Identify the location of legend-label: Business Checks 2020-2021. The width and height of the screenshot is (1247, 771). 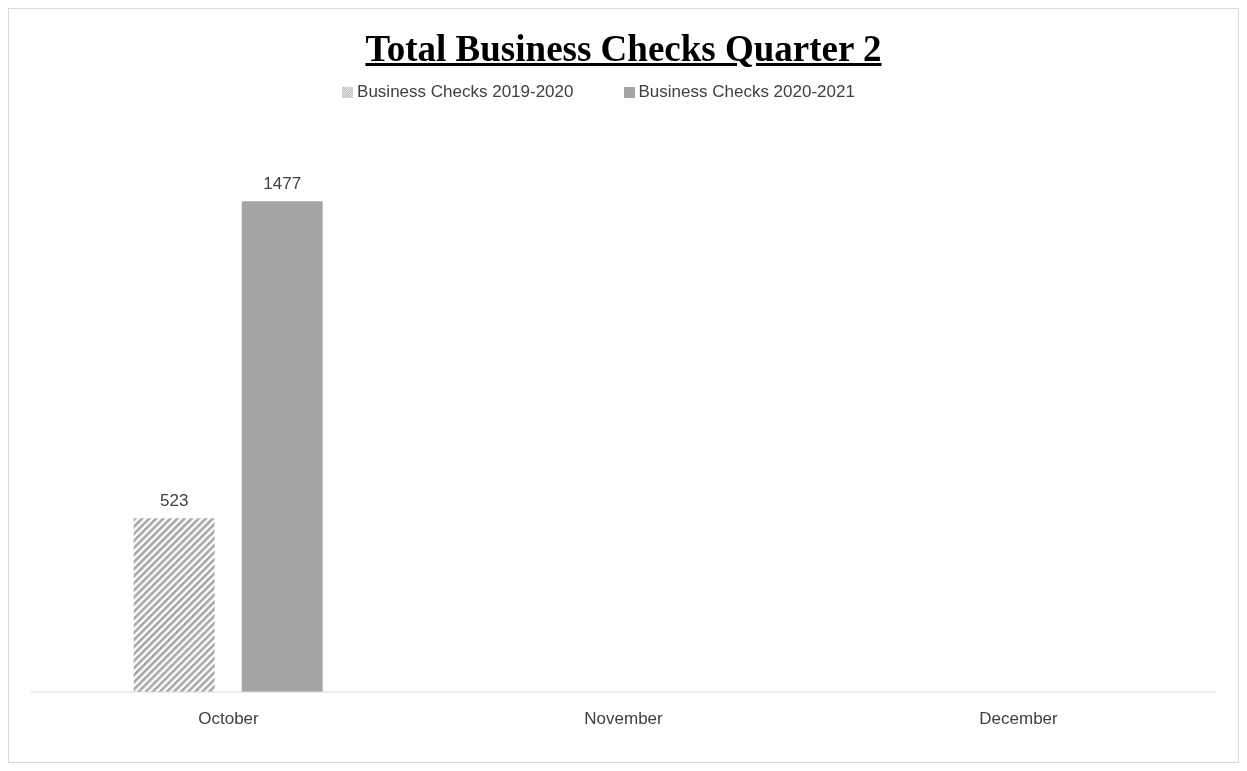
(746, 91).